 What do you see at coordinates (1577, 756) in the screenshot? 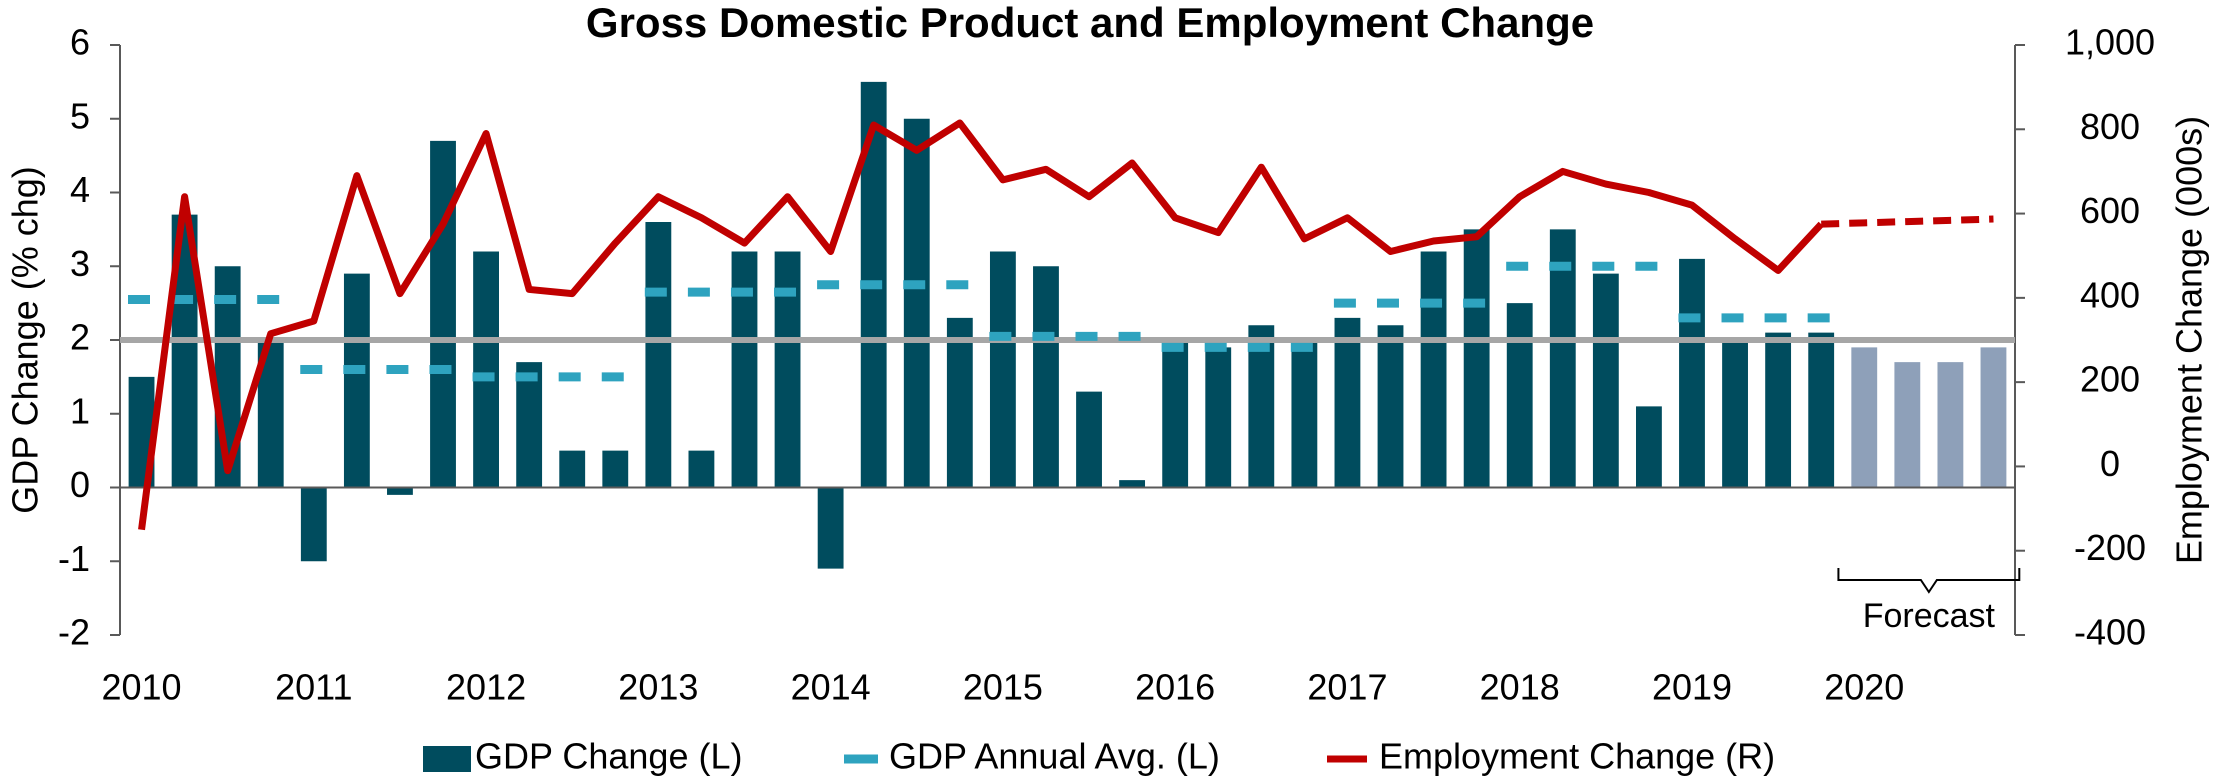
I see `legend-label: Employment Change (R)` at bounding box center [1577, 756].